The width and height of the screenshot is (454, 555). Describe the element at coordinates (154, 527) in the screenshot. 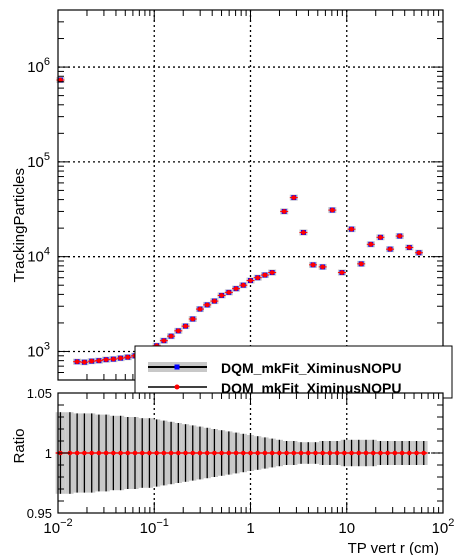

I see `x-tick-label: 10⁻¹` at that location.